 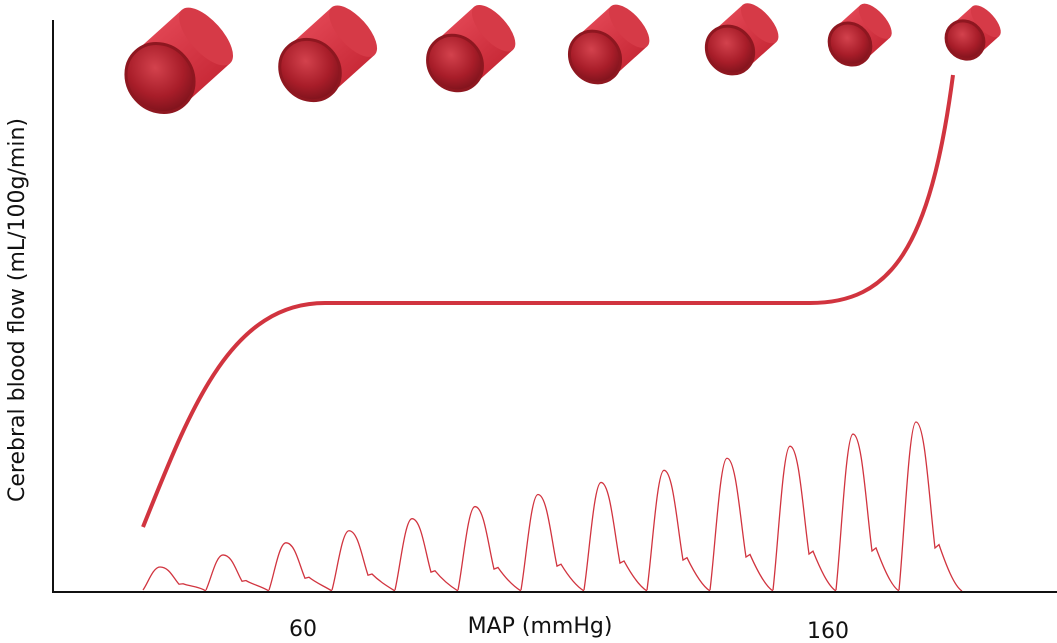 I want to click on x-tick-label: 160, so click(x=828, y=631).